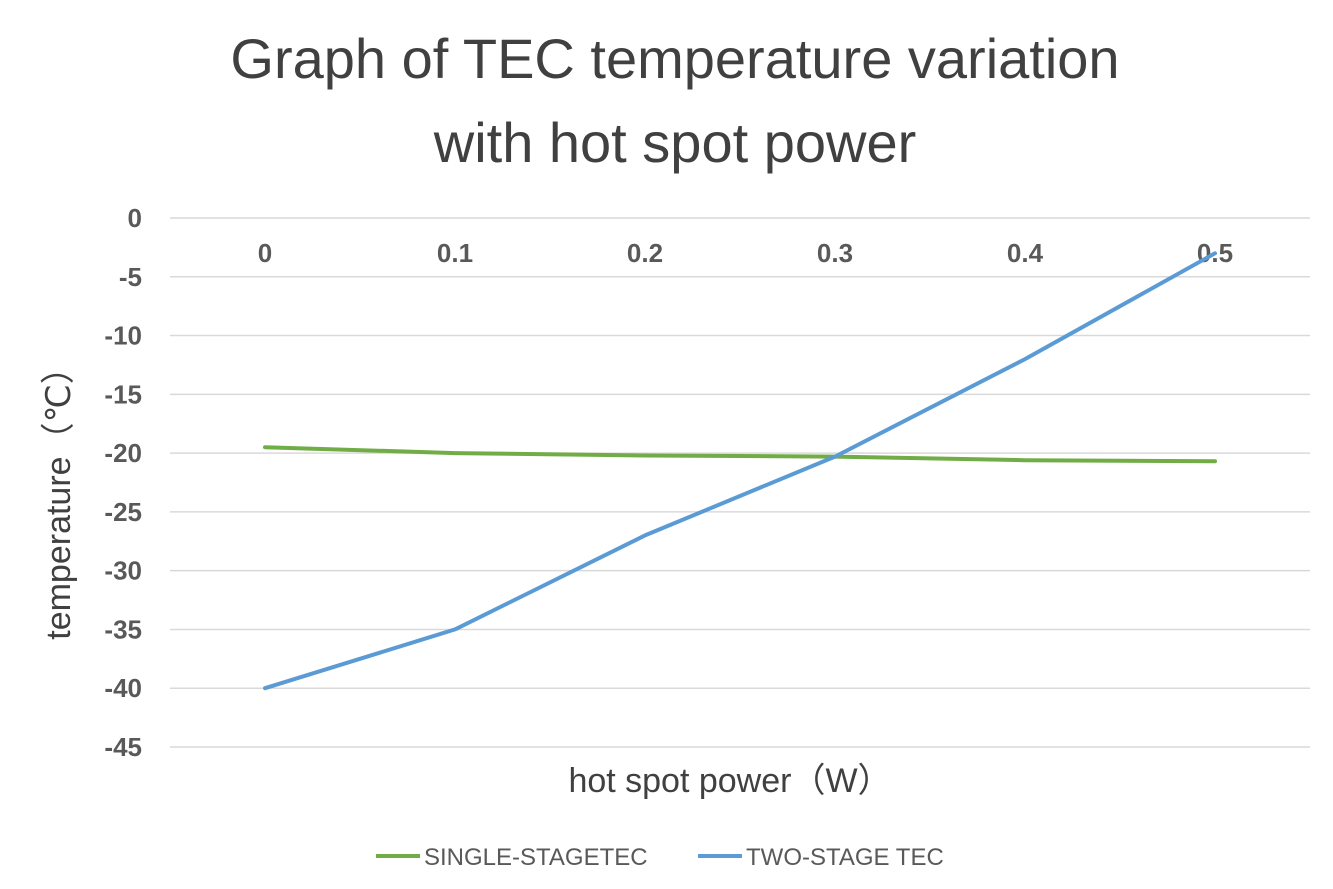 This screenshot has width=1333, height=889. What do you see at coordinates (265, 253) in the screenshot?
I see `x-tick-label: 0` at bounding box center [265, 253].